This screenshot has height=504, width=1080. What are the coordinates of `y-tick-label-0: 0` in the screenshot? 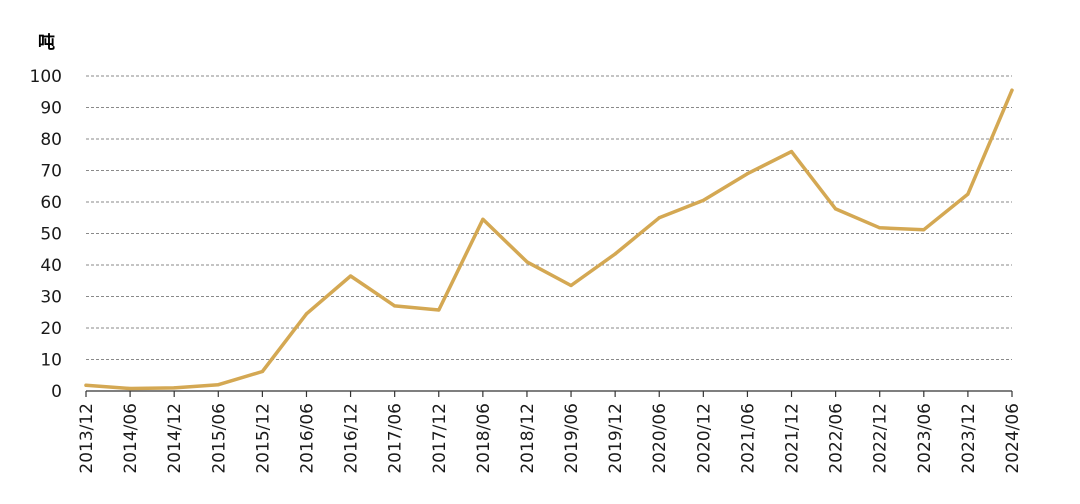 It's located at (56, 392).